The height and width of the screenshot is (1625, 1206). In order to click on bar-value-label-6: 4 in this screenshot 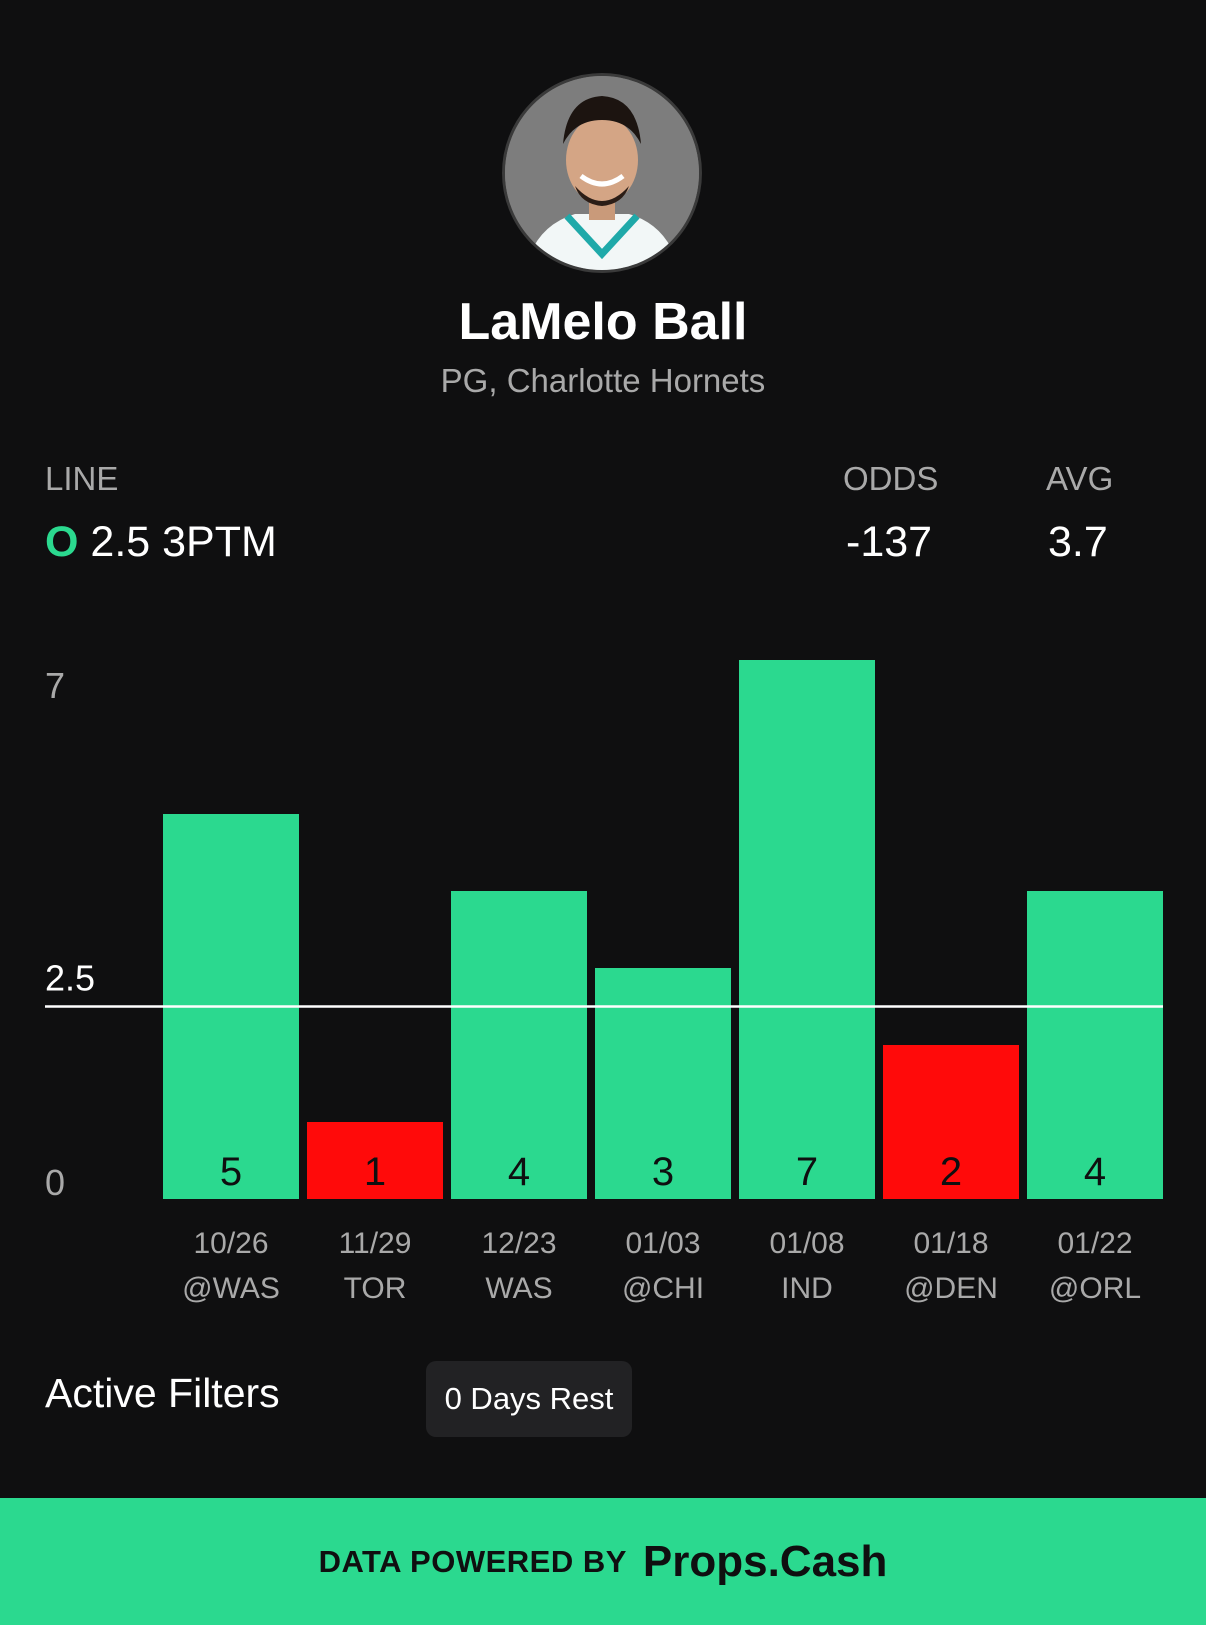, I will do `click(1095, 1172)`.